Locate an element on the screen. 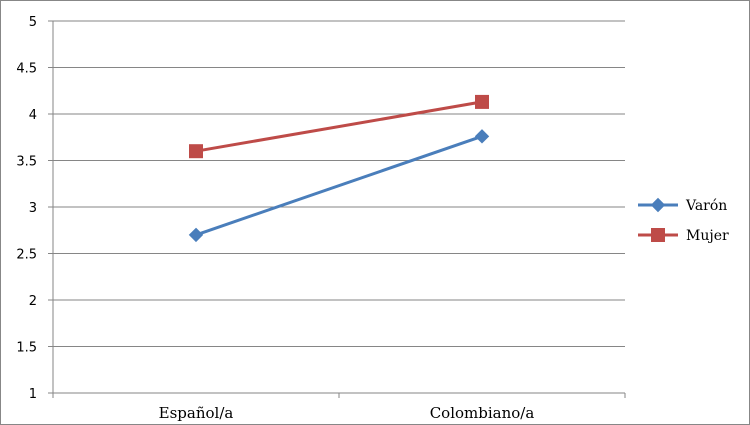  x-category-label: Colombiano/a is located at coordinates (482, 413).